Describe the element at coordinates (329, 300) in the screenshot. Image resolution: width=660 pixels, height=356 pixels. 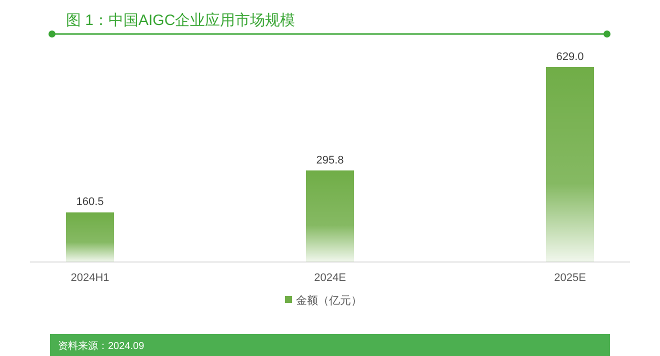
I see `legend-label: 金额（亿元）` at that location.